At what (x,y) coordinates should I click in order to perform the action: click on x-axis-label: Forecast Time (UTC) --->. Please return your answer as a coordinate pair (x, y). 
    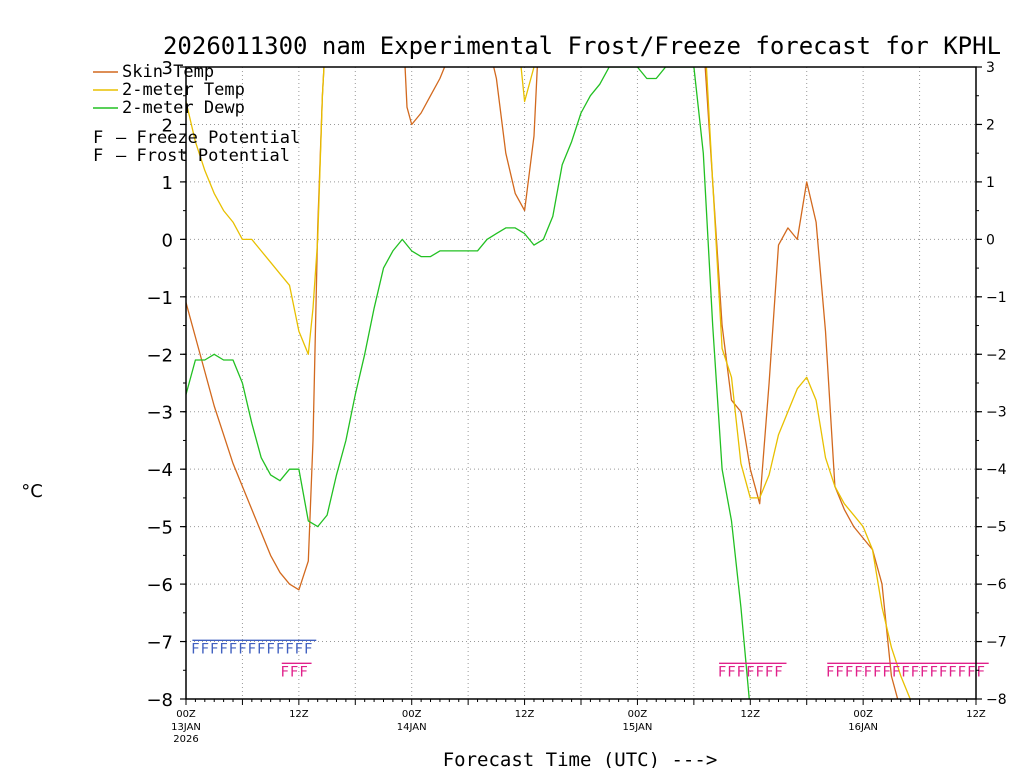
    Looking at the image, I should click on (580, 758).